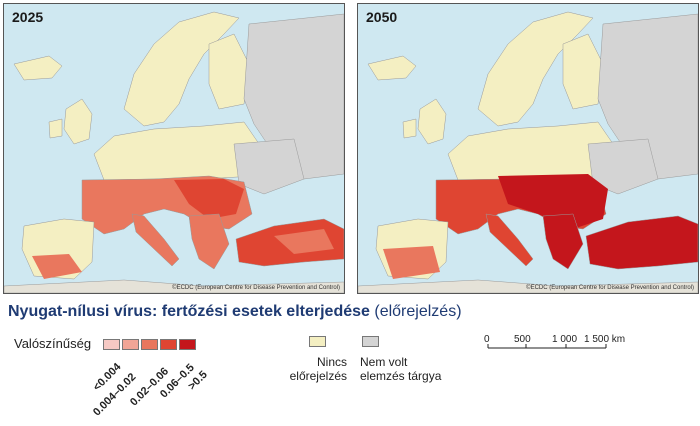 The height and width of the screenshot is (426, 700). I want to click on not-analysed-line1: Nem volt, so click(384, 362).